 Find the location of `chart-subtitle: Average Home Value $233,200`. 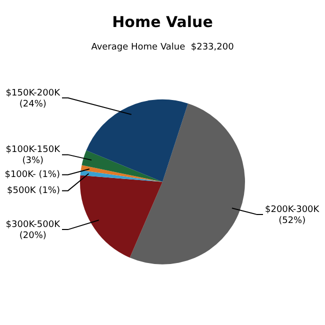

chart-subtitle: Average Home Value $233,200 is located at coordinates (162, 47).